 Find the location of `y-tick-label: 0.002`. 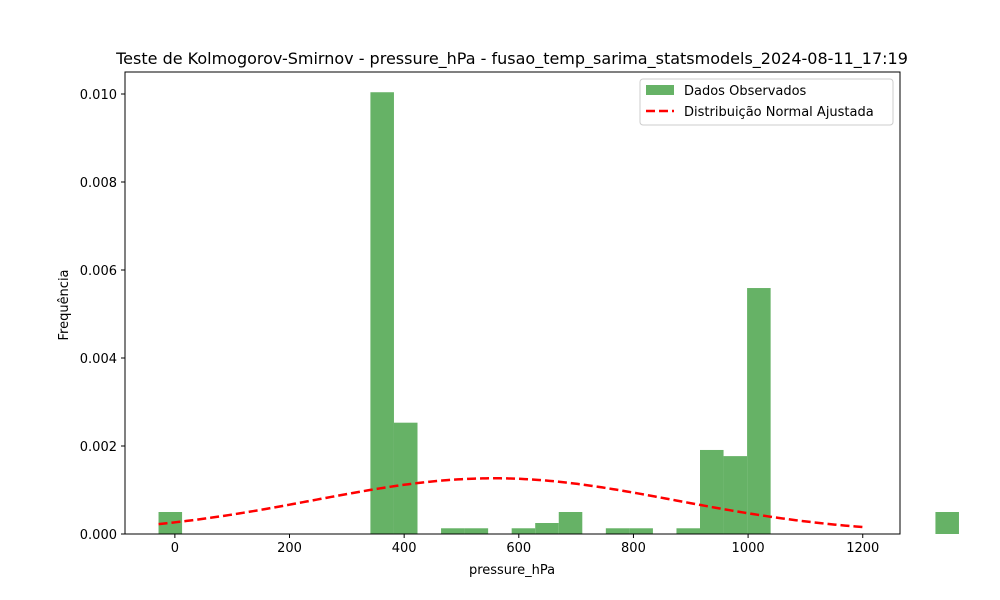

y-tick-label: 0.002 is located at coordinates (98, 447).